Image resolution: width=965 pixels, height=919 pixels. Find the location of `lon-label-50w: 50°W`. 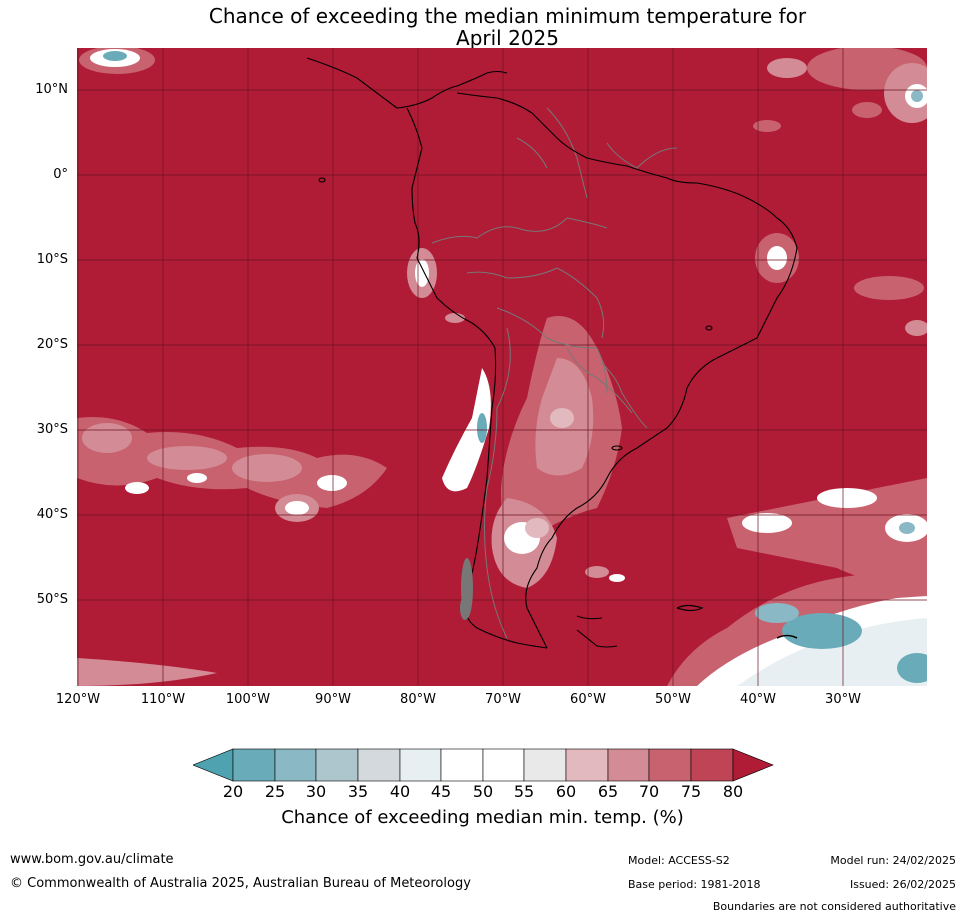

lon-label-50w: 50°W is located at coordinates (673, 699).